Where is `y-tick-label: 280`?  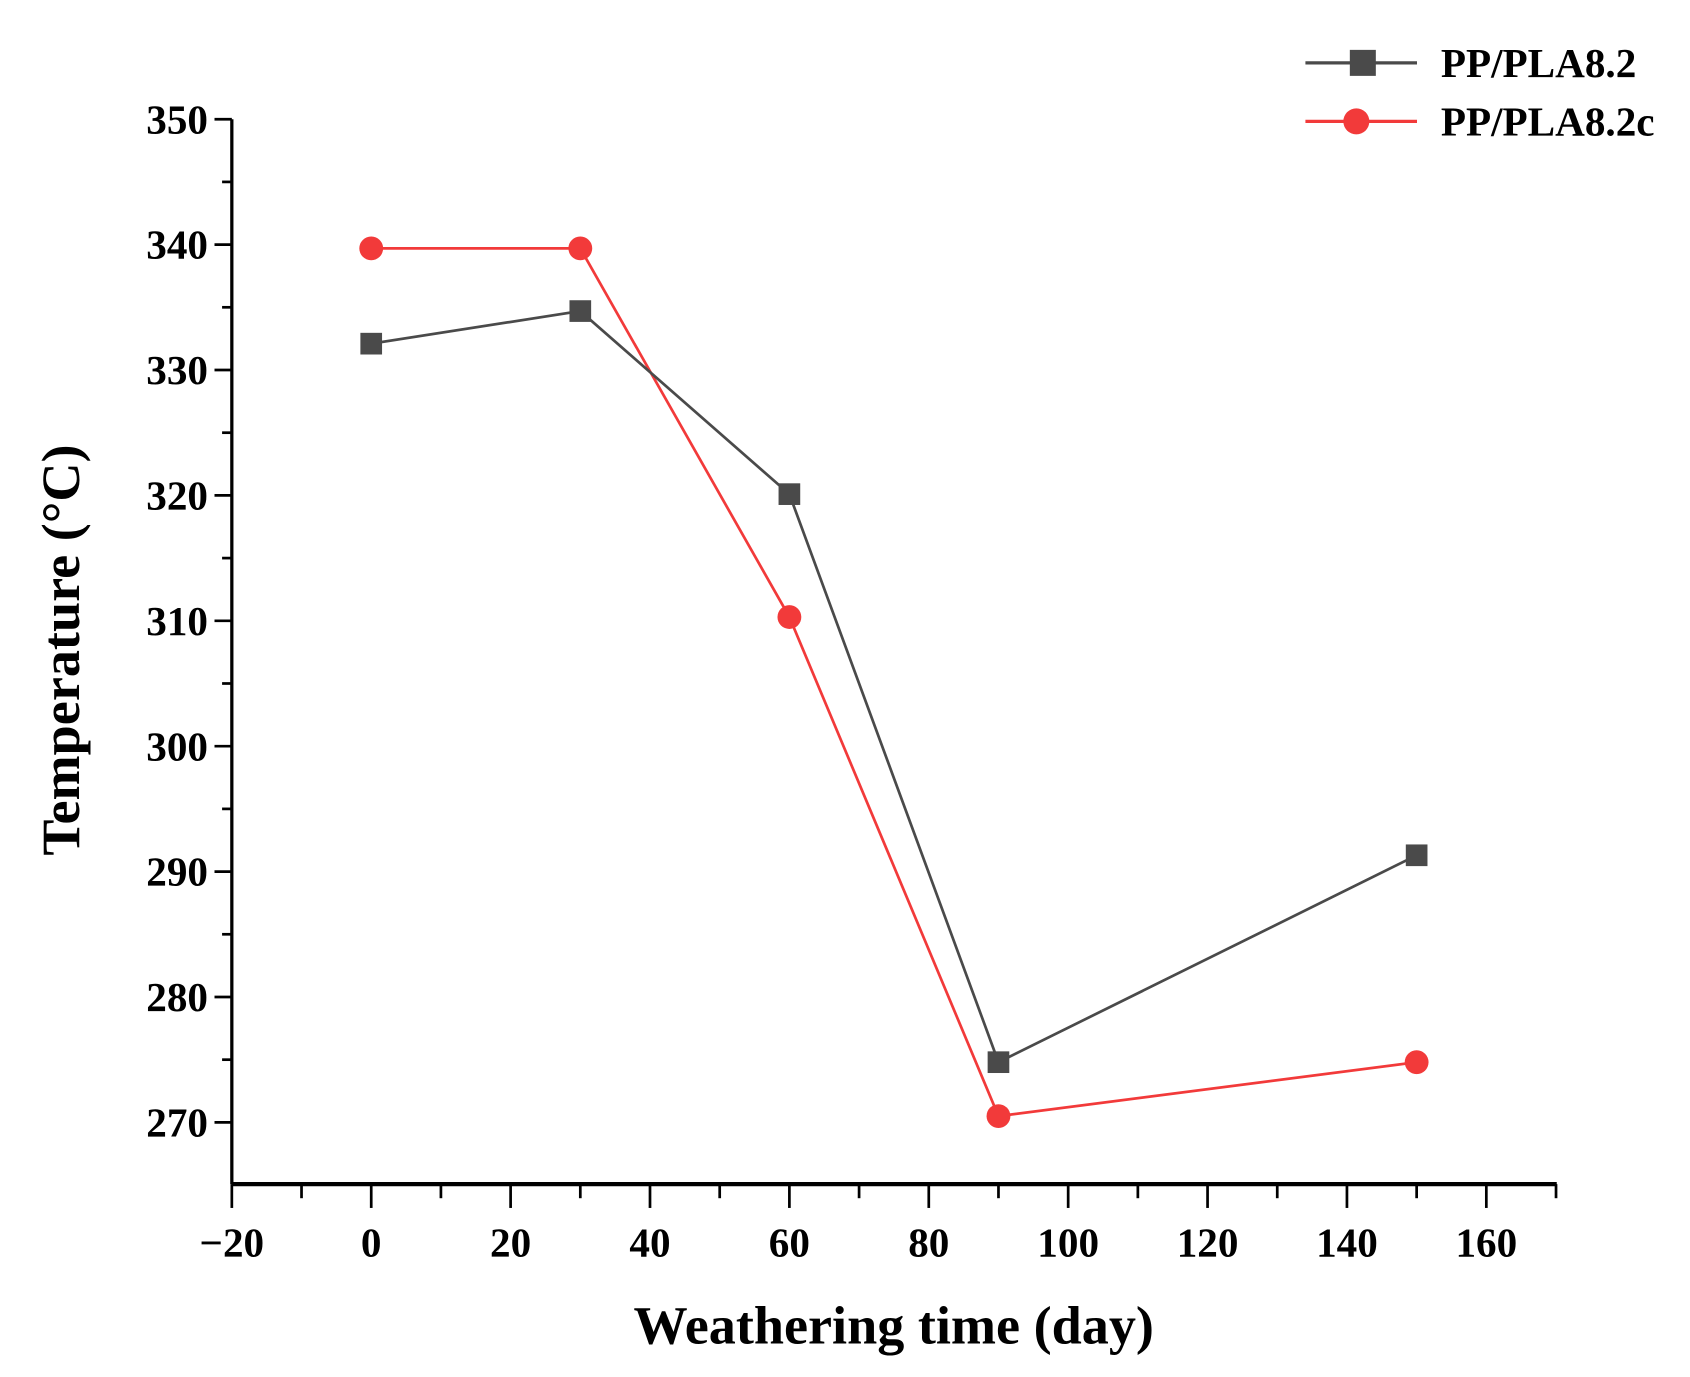 y-tick-label: 280 is located at coordinates (177, 997).